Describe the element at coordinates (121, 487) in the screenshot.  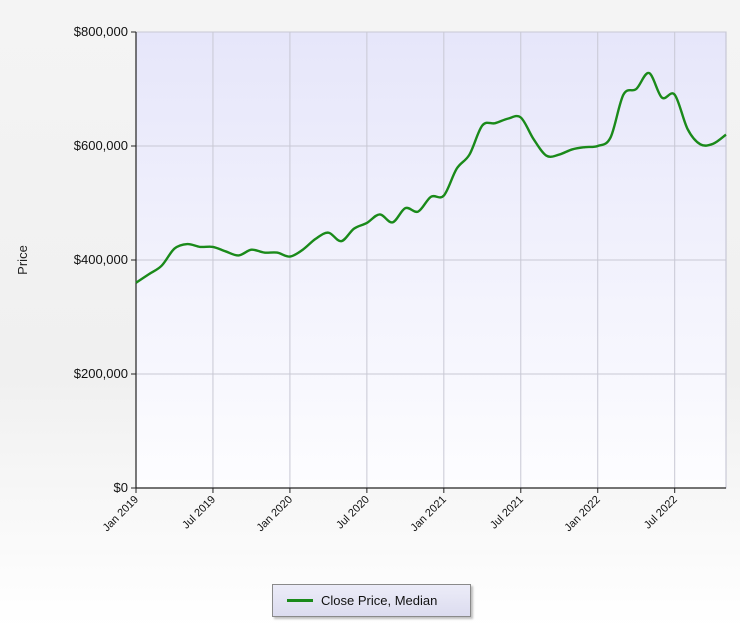
I see `y-tick-label: $0` at that location.